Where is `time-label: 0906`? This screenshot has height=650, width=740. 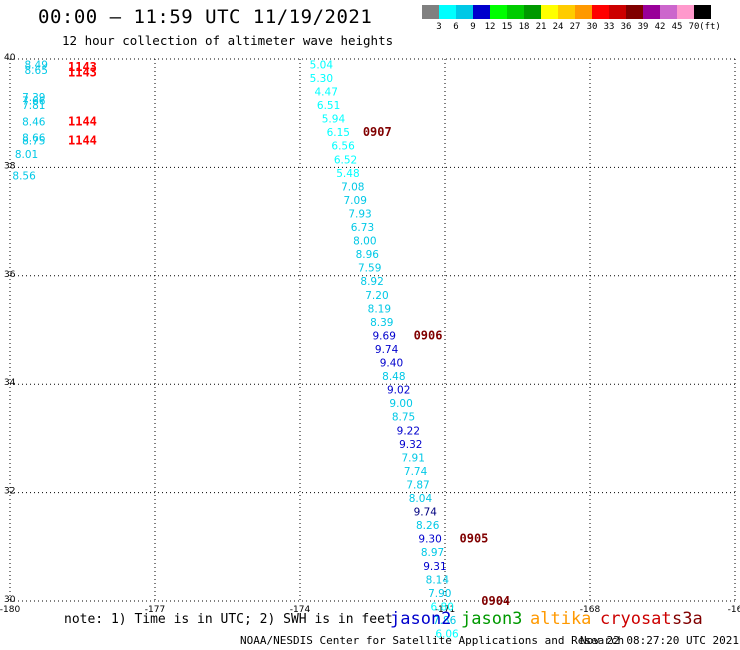 time-label: 0906 is located at coordinates (428, 335).